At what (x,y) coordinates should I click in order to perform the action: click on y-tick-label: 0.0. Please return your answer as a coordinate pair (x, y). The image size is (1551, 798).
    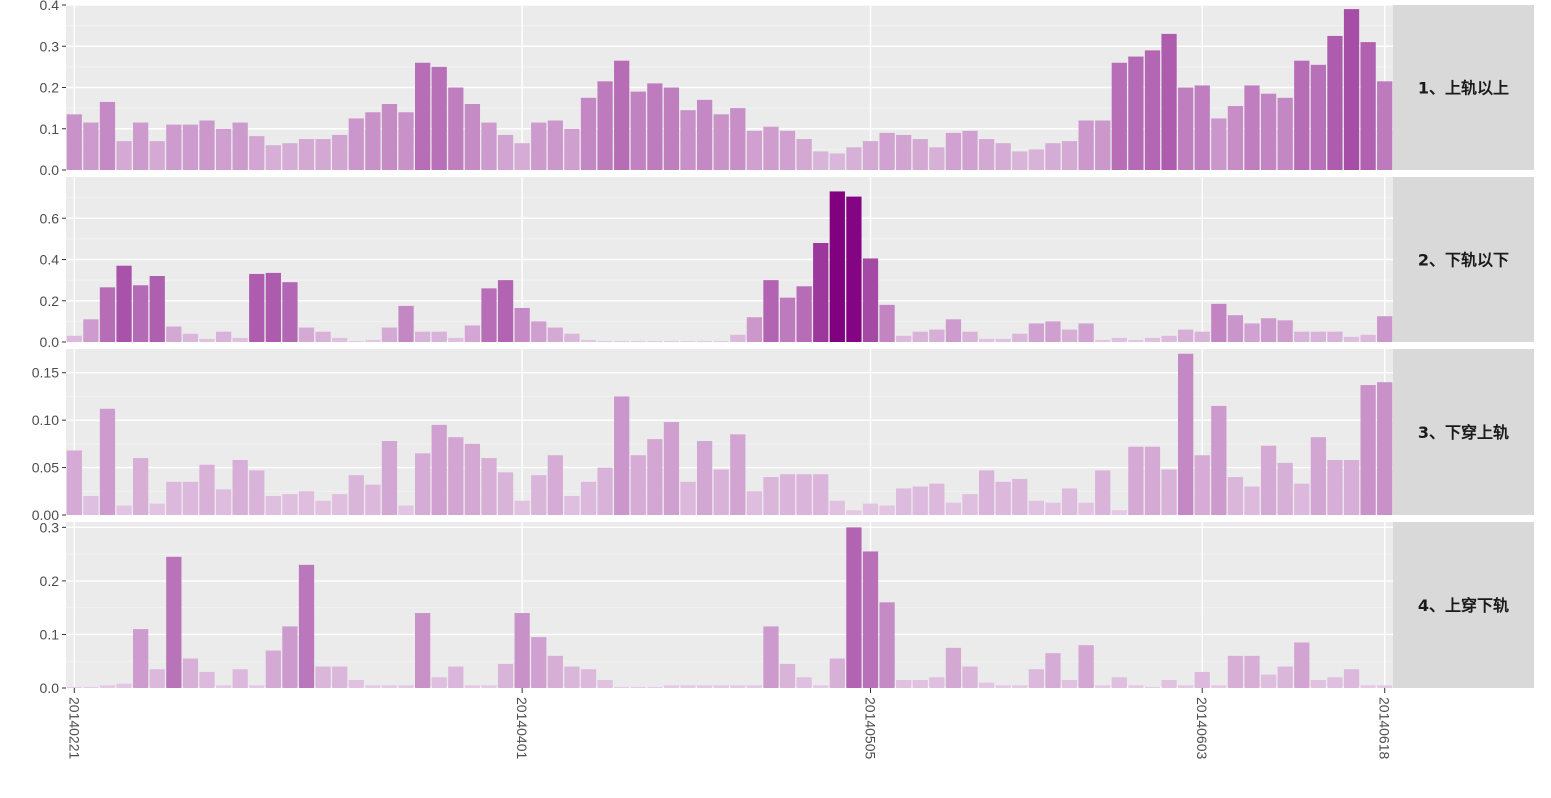
    Looking at the image, I should click on (50, 342).